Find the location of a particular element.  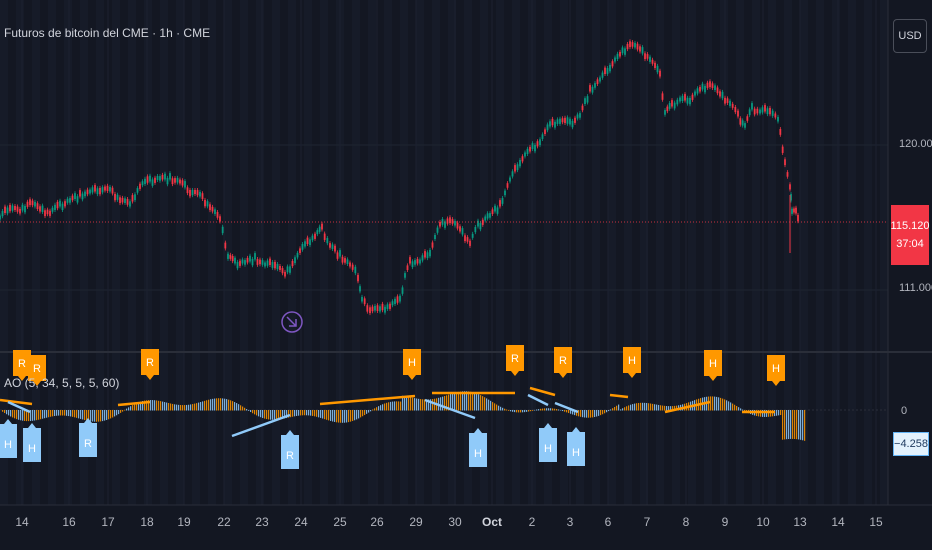

bear-divergence-marker-label: H is located at coordinates (412, 363).